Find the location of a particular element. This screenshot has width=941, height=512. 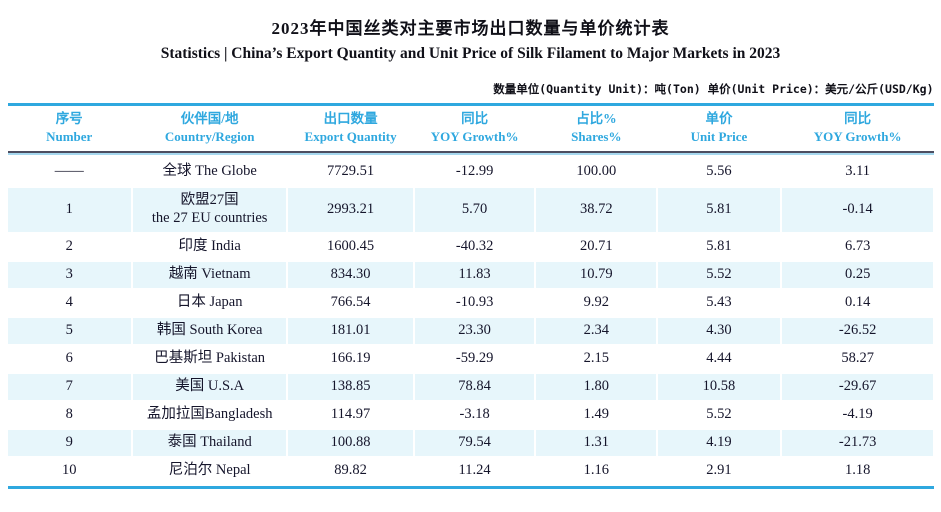

cell-export-quantity: 100.88 is located at coordinates (350, 442).